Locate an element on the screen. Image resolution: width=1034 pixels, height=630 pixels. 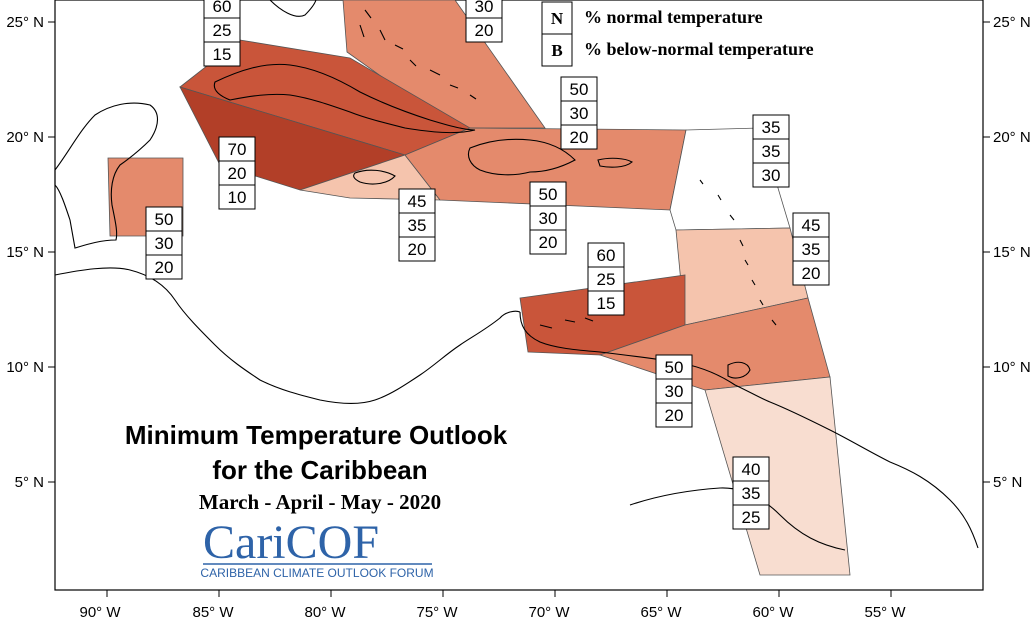
legend-key: B is located at coordinates (556, 50).